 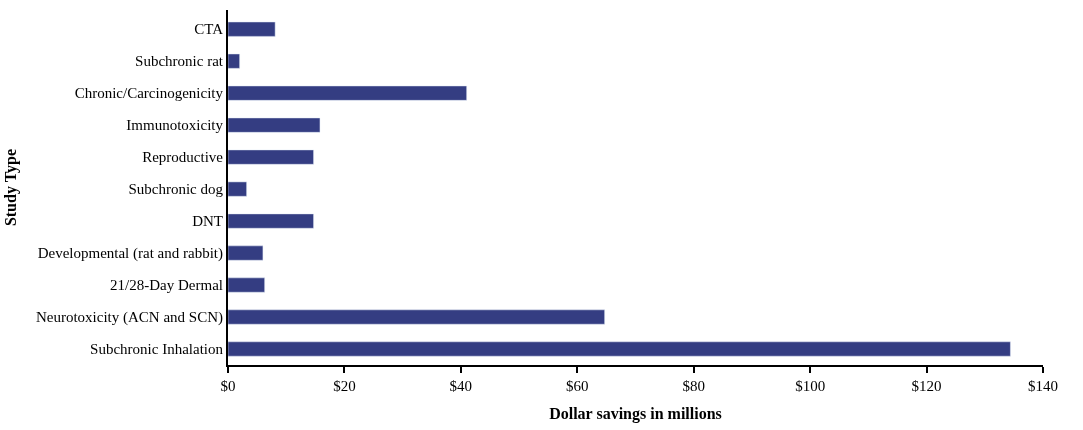 What do you see at coordinates (176, 189) in the screenshot?
I see `y-tick-label: Subchronic dog` at bounding box center [176, 189].